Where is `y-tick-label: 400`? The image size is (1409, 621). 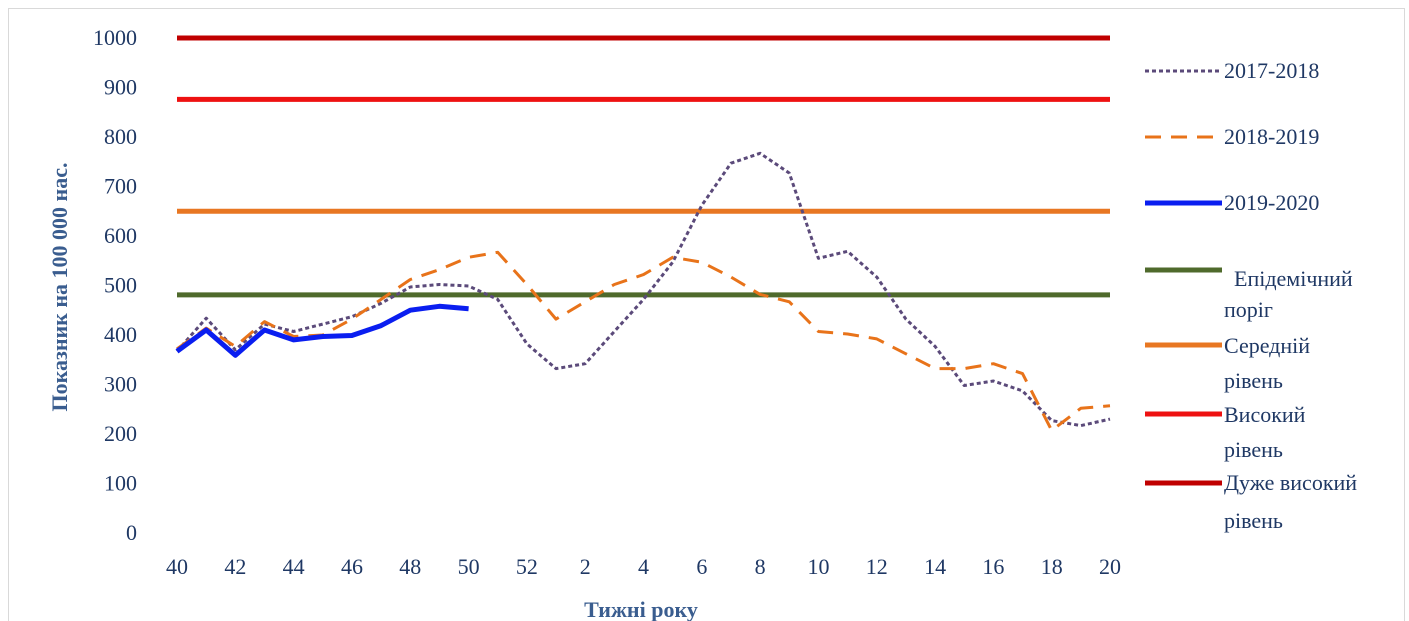 y-tick-label: 400 is located at coordinates (120, 334).